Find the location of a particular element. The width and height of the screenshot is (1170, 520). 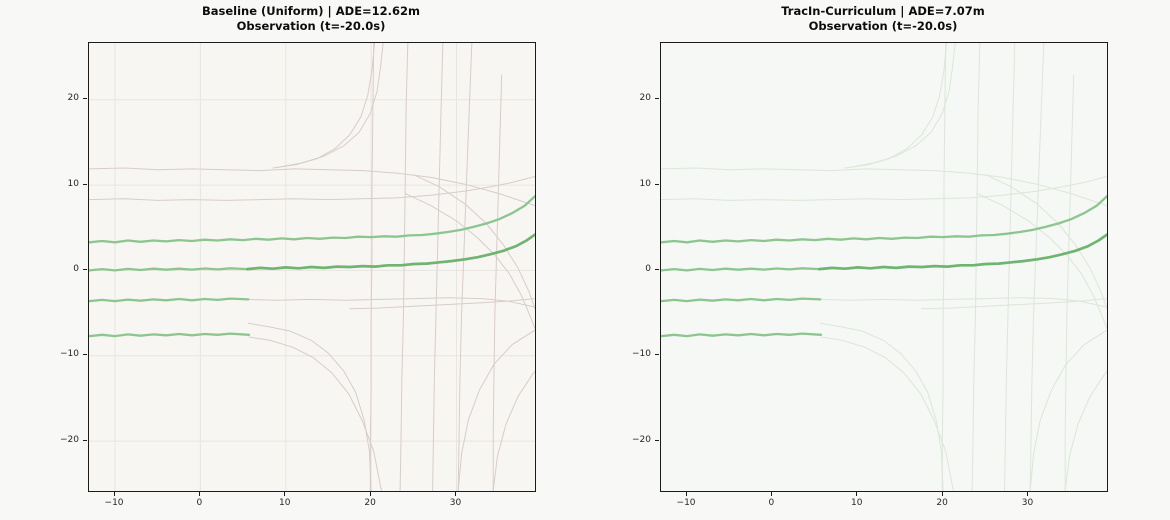

tracin-title-line1: TracIn-Curriculum | ADE=7.07m is located at coordinates (883, 11).